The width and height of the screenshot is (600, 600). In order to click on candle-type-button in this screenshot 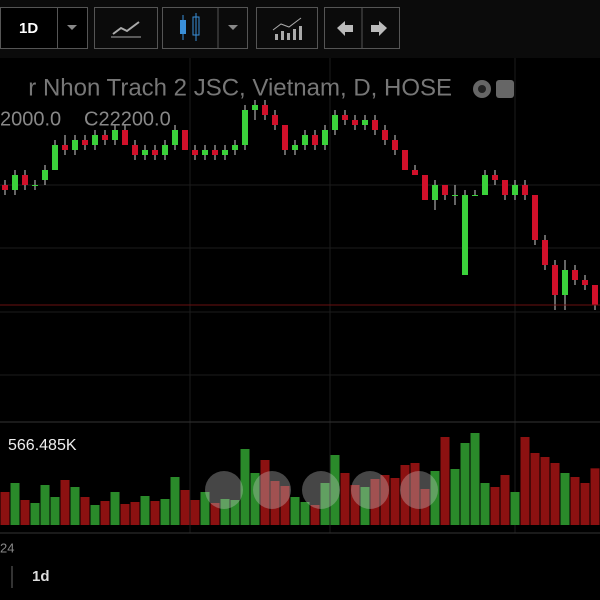, I will do `click(205, 28)`.